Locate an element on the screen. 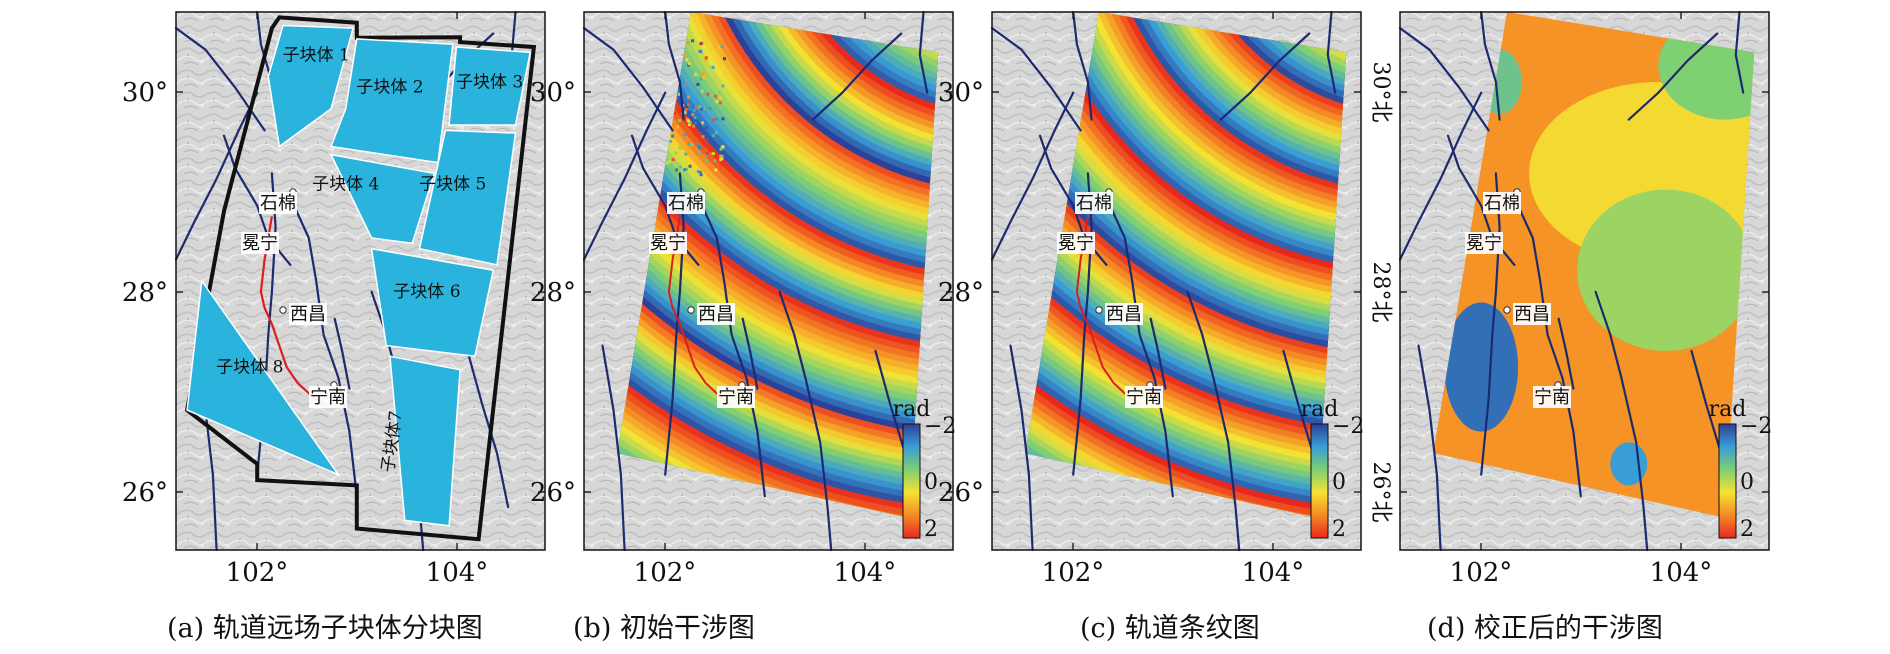 Image resolution: width=1890 pixels, height=654 pixels. subblock-label: 子块体 5 is located at coordinates (452, 185).